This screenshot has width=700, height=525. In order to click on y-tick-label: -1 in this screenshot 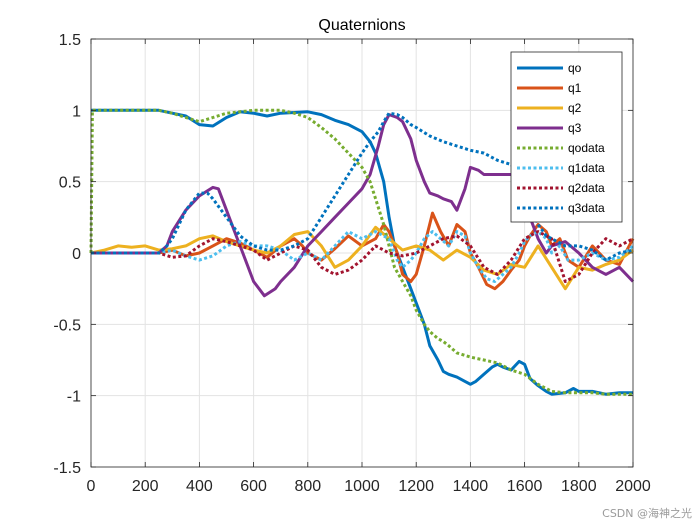, I will do `click(74, 397)`.